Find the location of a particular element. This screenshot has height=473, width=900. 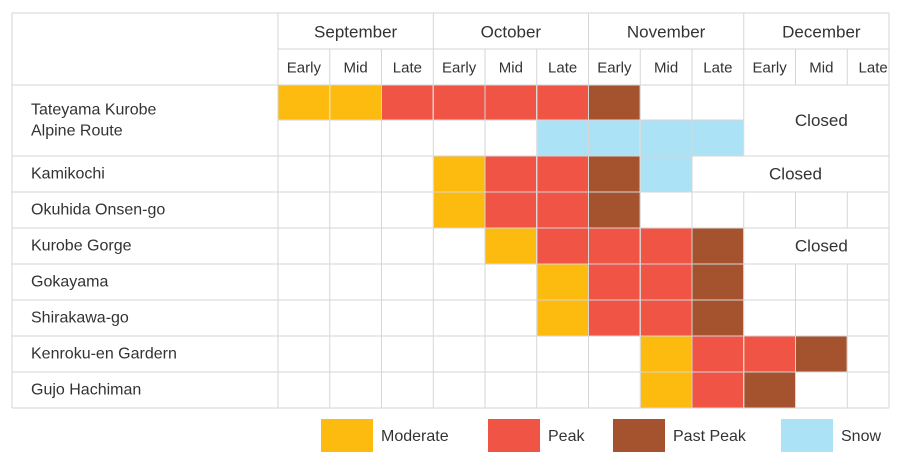

cell-peak-r2-col5 is located at coordinates (562, 210).